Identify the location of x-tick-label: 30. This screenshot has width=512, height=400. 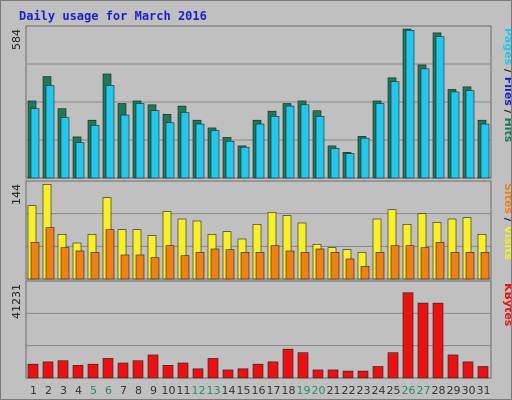
(469, 390).